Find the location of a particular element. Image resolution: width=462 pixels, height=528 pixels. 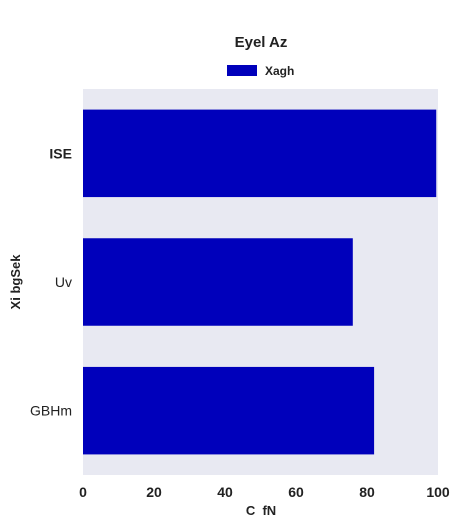

y-tick-labels: ISE Uv GBHm is located at coordinates (51, 281).